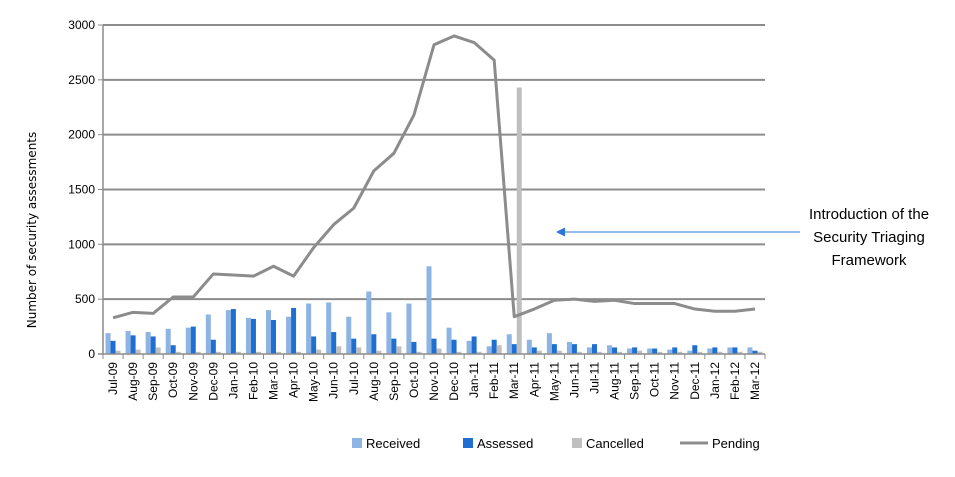 This screenshot has height=477, width=955. I want to click on x-tick-label: Jun-11, so click(574, 380).